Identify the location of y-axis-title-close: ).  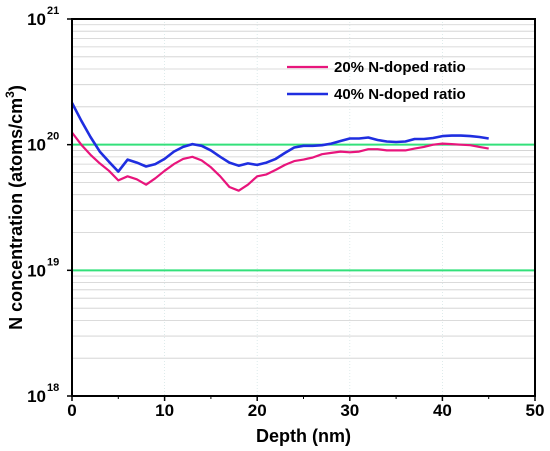
(16, 88).